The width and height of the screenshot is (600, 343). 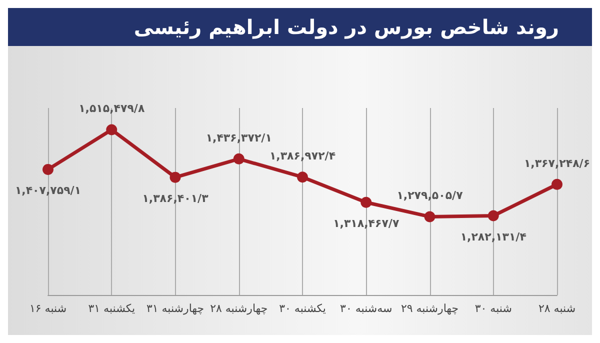 What do you see at coordinates (302, 308) in the screenshot?
I see `x-tick-label: یکشنبه ۳۰` at bounding box center [302, 308].